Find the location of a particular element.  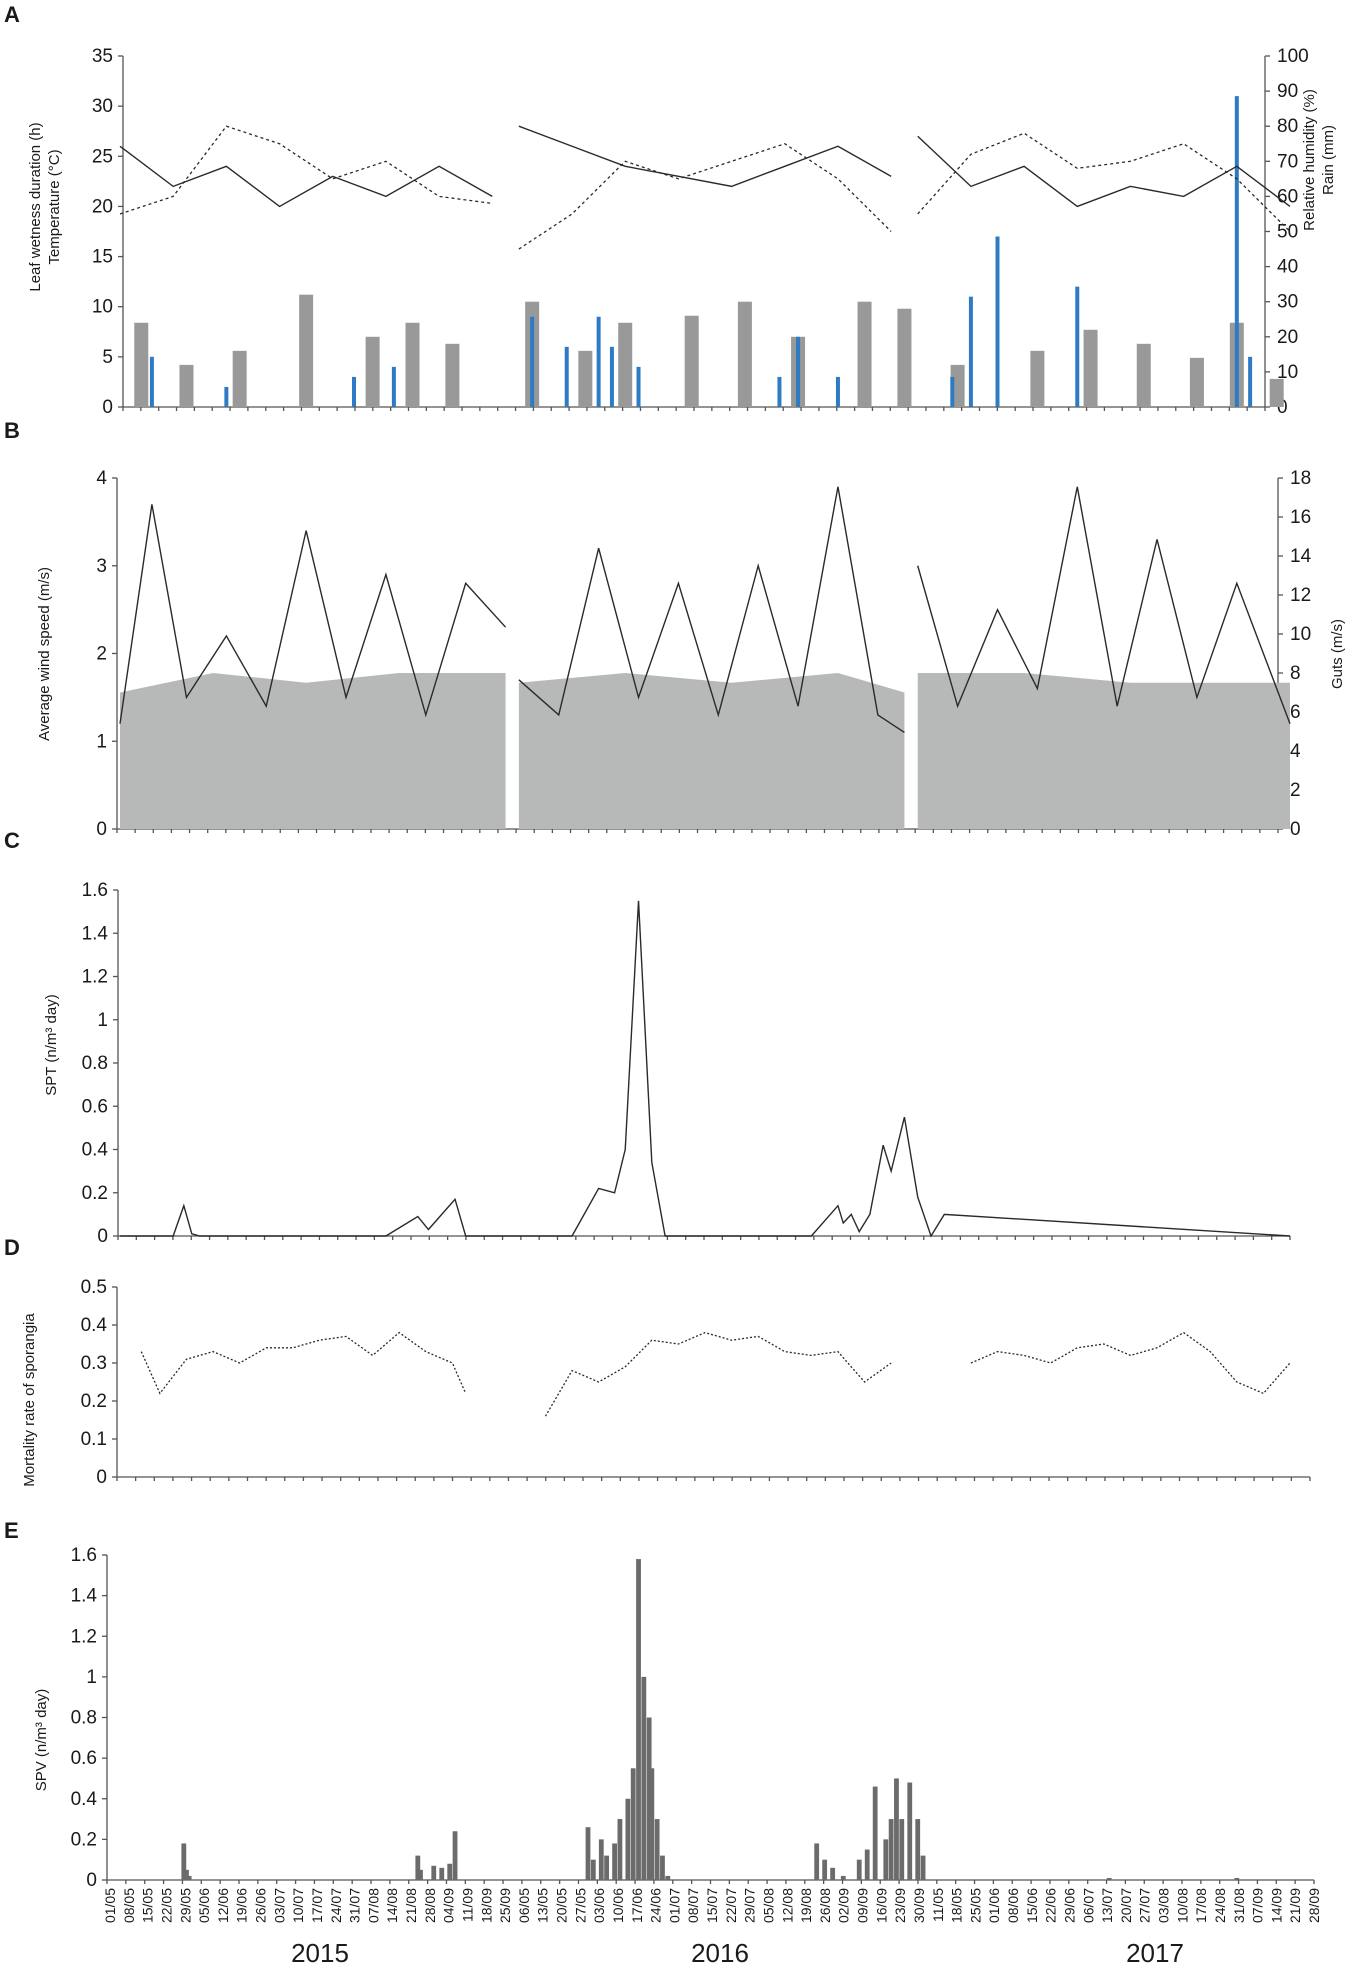

panel-d-ytick-label: 0.3 is located at coordinates (94, 1363).